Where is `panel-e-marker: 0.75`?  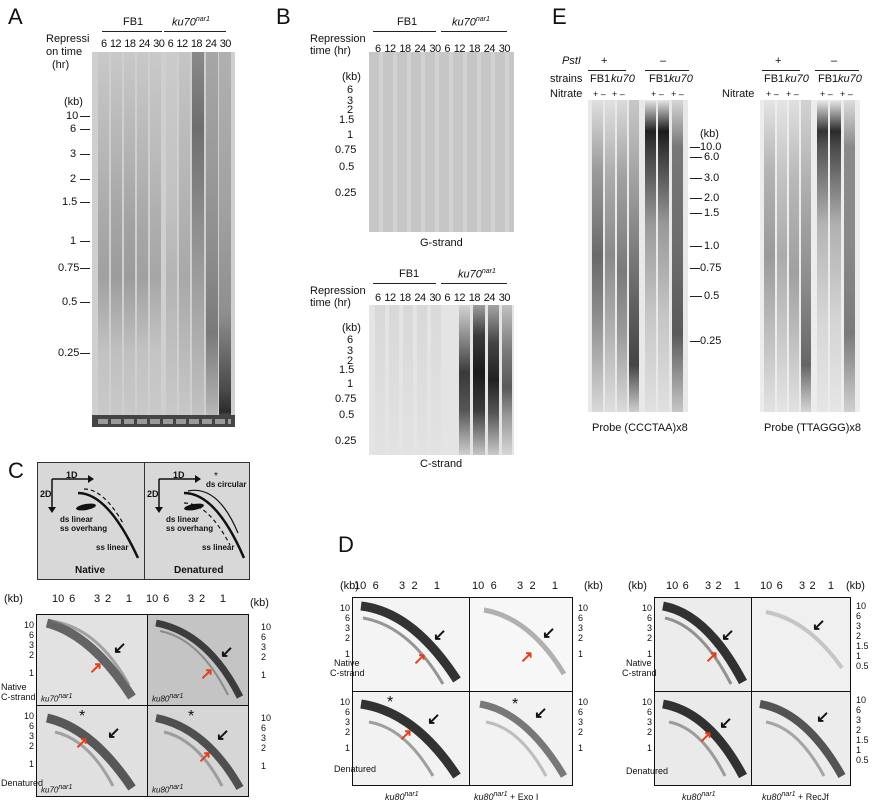
panel-e-marker: 0.75 is located at coordinates (711, 268).